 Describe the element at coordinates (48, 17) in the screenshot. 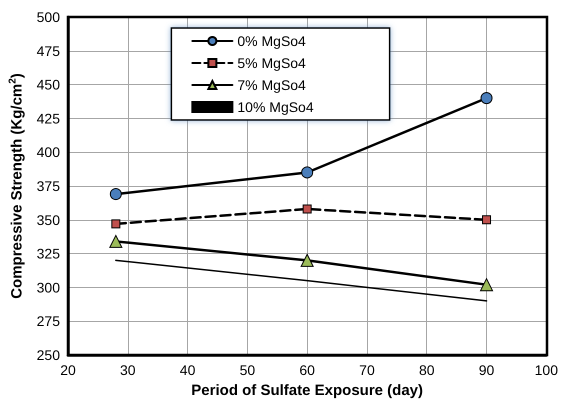

I see `y-tick-label: 500` at that location.